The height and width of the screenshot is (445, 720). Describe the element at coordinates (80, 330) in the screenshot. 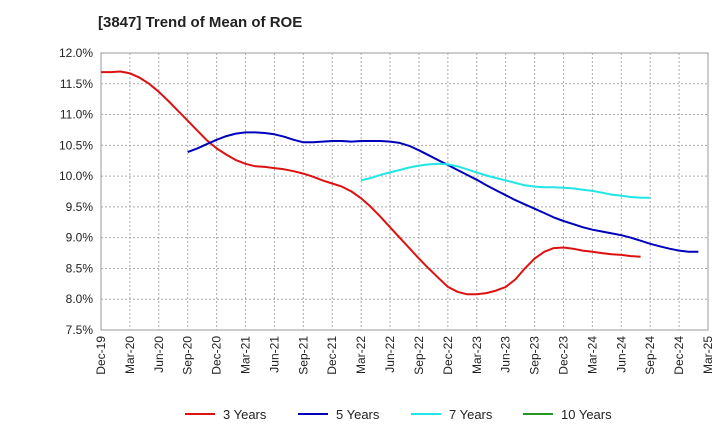

I see `y-tick-label: 7.5%` at that location.